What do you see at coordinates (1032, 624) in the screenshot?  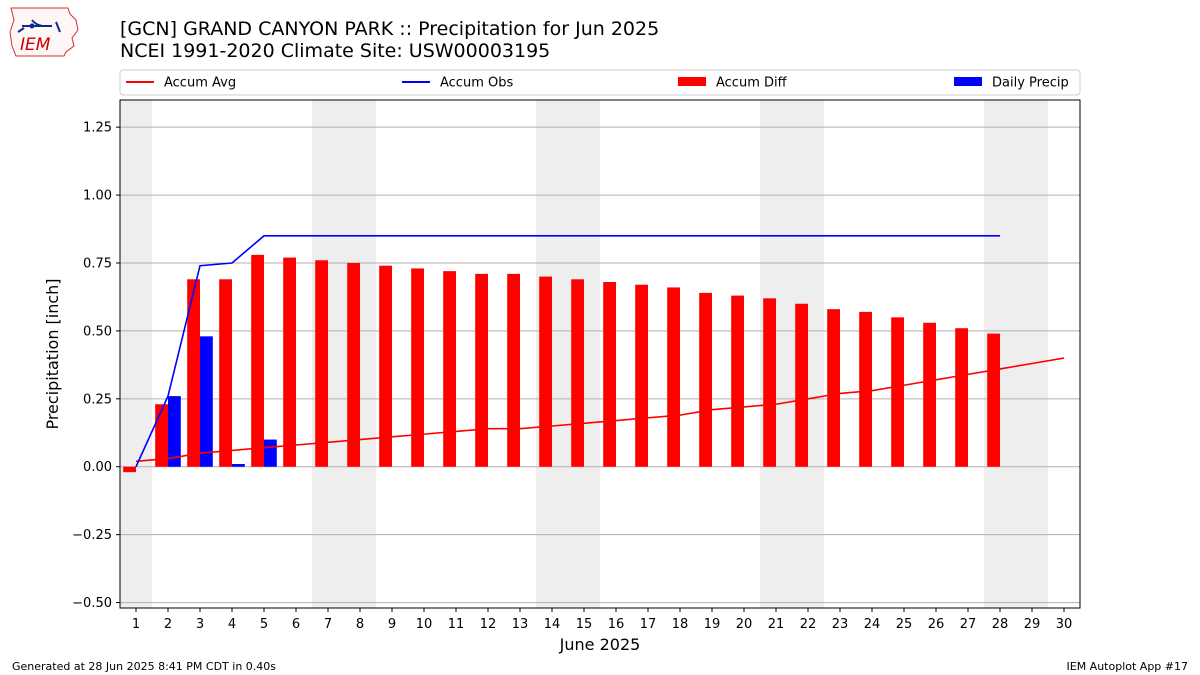 I see `x-tick-label: 29` at bounding box center [1032, 624].